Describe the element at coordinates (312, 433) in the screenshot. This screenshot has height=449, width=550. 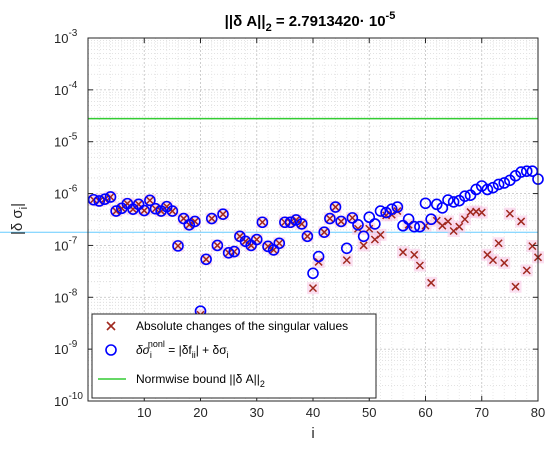
I see `x-axis-label: i` at that location.